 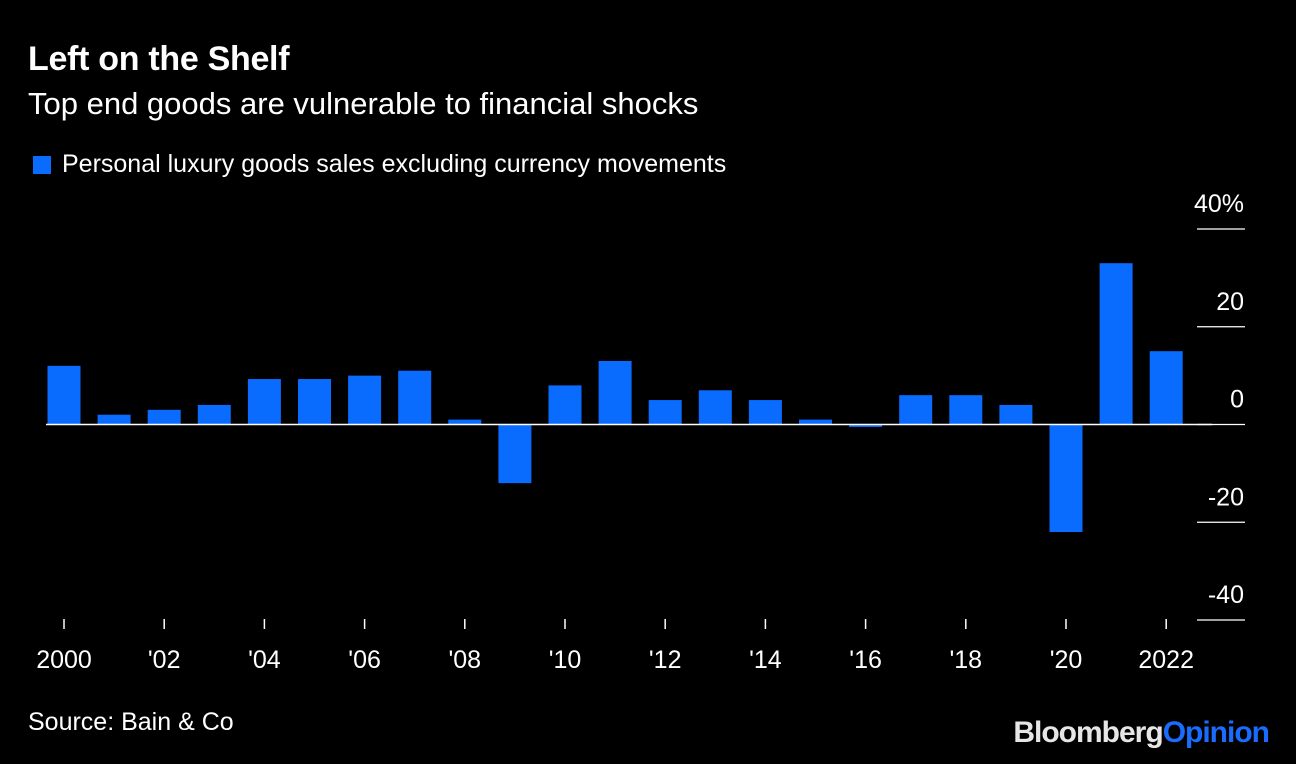 I want to click on bar-2013, so click(x=715, y=407).